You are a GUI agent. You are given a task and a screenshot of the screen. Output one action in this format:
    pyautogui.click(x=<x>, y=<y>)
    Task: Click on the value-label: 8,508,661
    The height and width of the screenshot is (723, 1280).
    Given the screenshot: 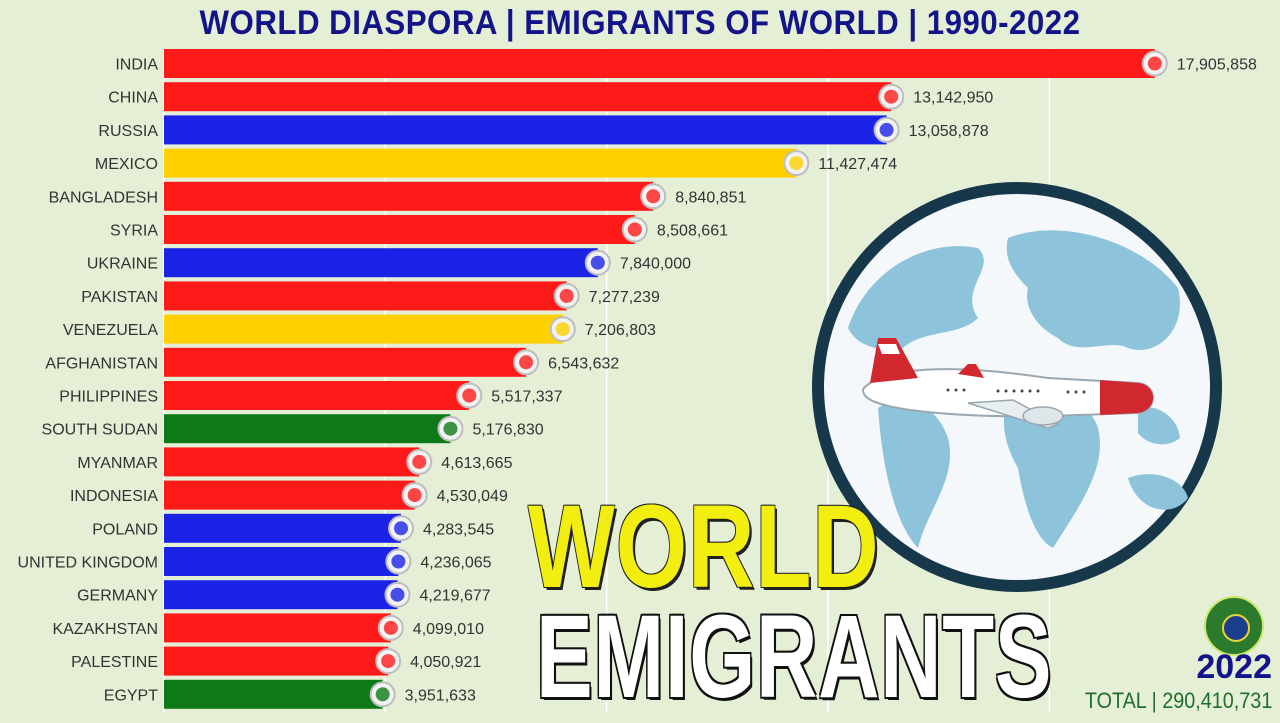 What is the action you would take?
    pyautogui.click(x=692, y=231)
    